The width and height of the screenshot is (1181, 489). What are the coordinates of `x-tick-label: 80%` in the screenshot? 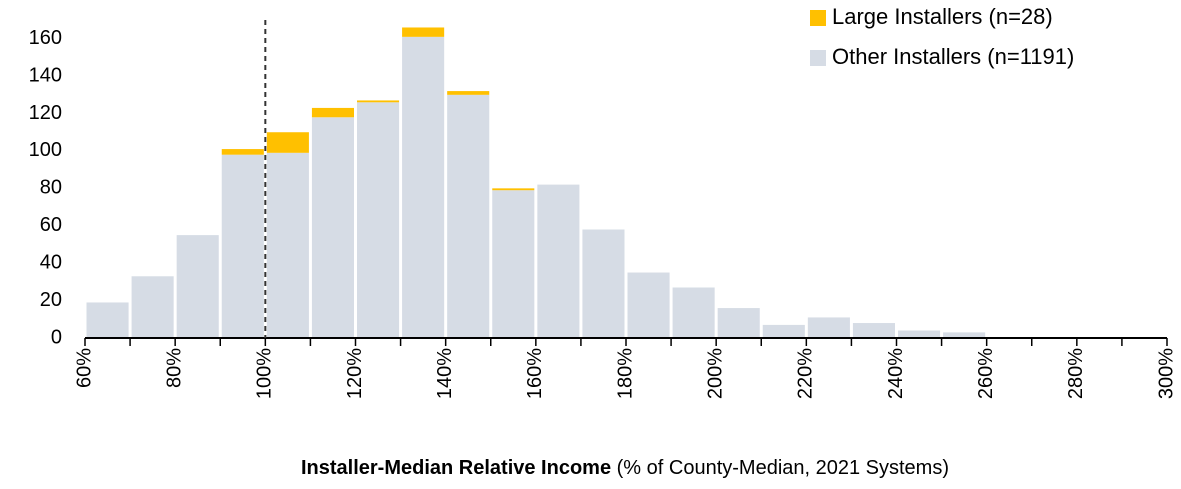 It's located at (174, 368).